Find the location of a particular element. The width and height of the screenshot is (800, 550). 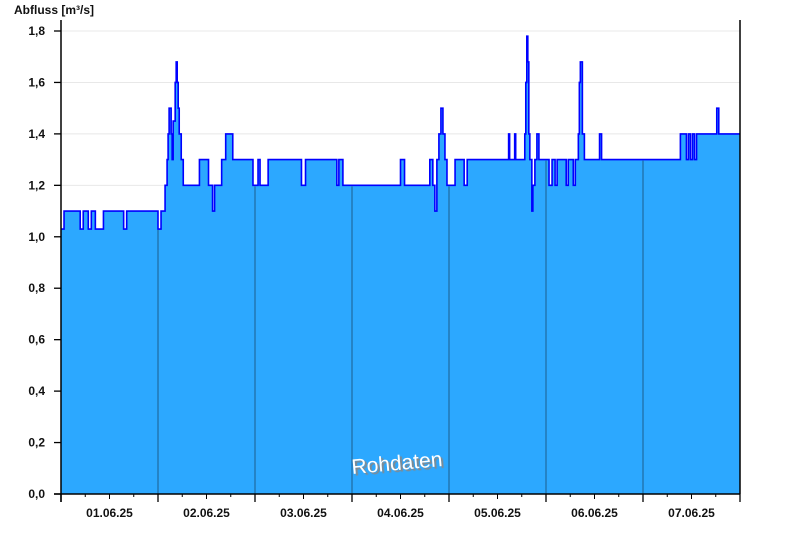

x-tick-label: 04.06.25 is located at coordinates (400, 513).